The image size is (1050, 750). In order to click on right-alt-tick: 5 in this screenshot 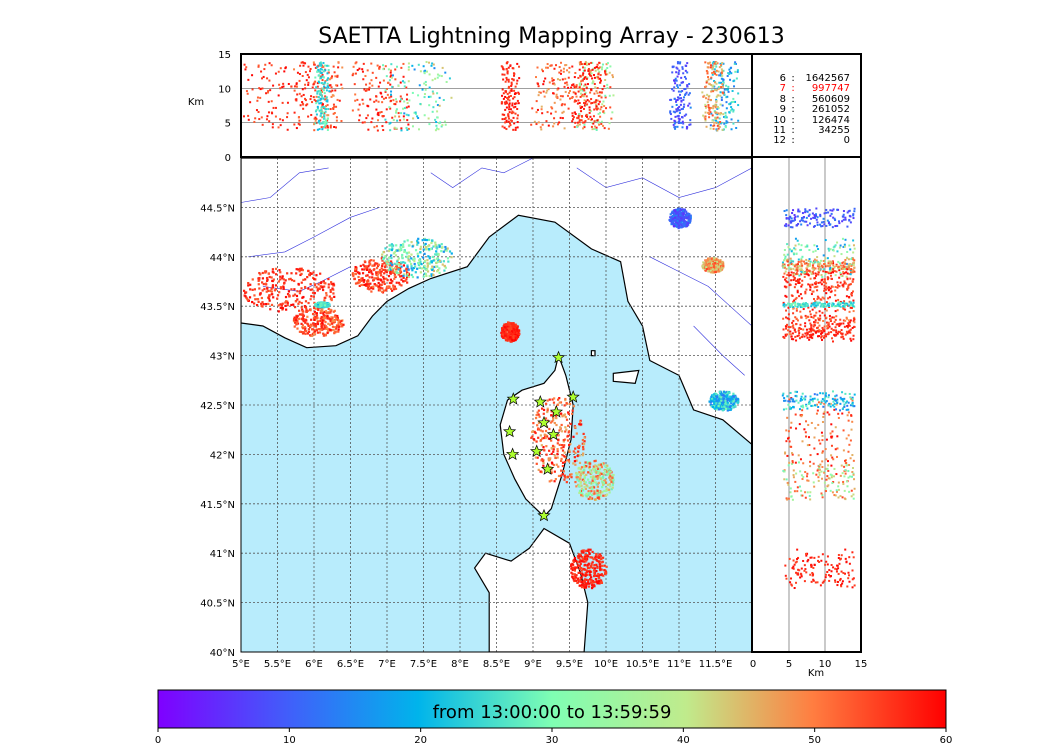, I will do `click(789, 664)`.